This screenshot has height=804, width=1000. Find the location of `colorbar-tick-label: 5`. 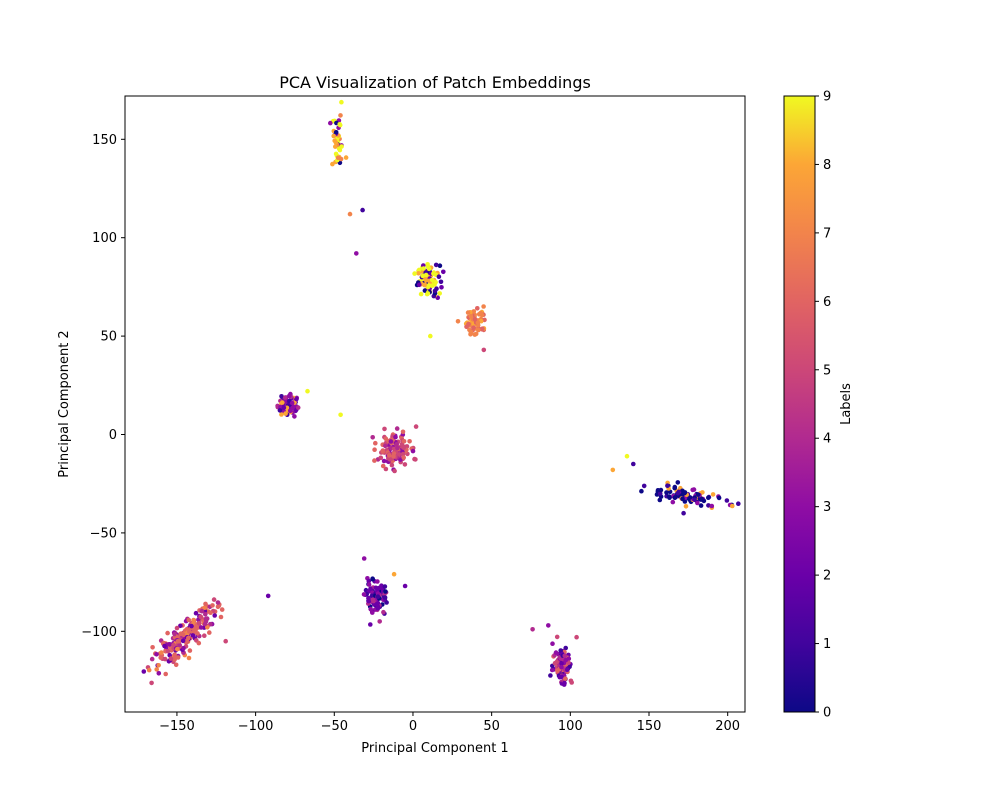

colorbar-tick-label: 5 is located at coordinates (827, 370).